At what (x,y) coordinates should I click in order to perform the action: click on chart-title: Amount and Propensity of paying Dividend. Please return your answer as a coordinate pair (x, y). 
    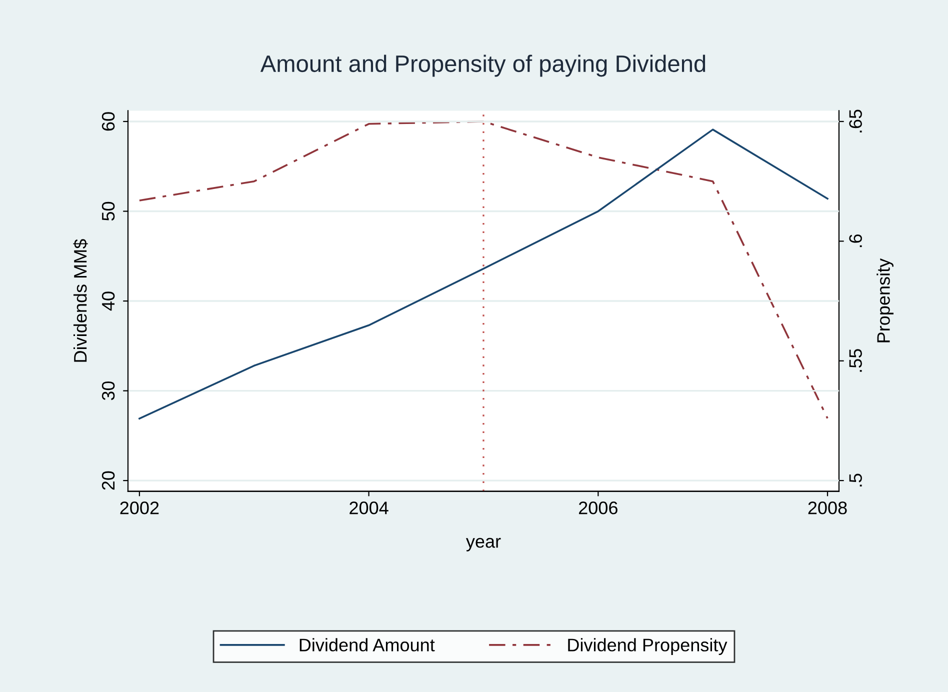
    Looking at the image, I should click on (483, 65).